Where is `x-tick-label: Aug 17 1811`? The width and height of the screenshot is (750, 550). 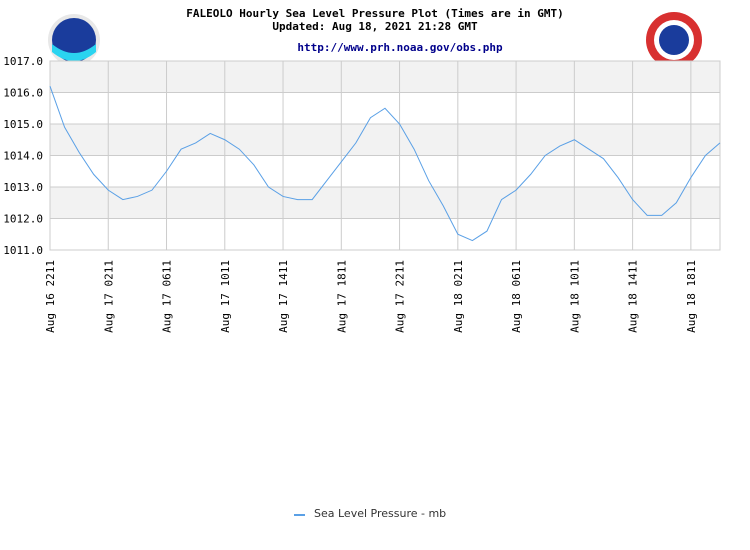
x-tick-label: Aug 17 1811 is located at coordinates (341, 296).